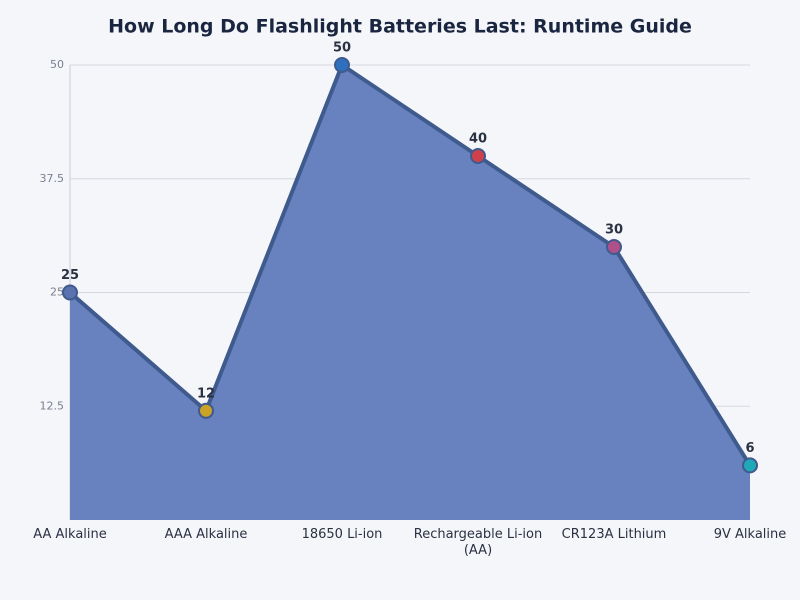  I want to click on x-tick-label: 18650 Li-ion, so click(342, 534).